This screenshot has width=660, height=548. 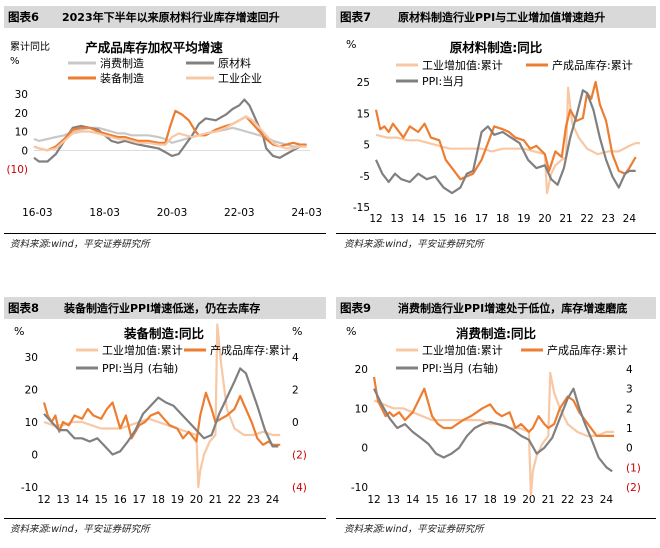 I want to click on legend-label-3: PPI:当月 (右轴), so click(x=140, y=368).